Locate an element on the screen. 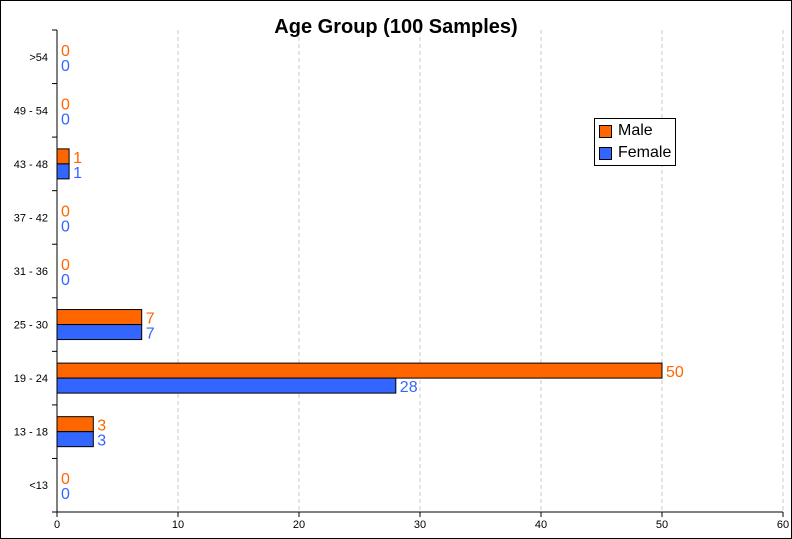 This screenshot has height=539, width=792. chart-legend: Male Female is located at coordinates (635, 142).